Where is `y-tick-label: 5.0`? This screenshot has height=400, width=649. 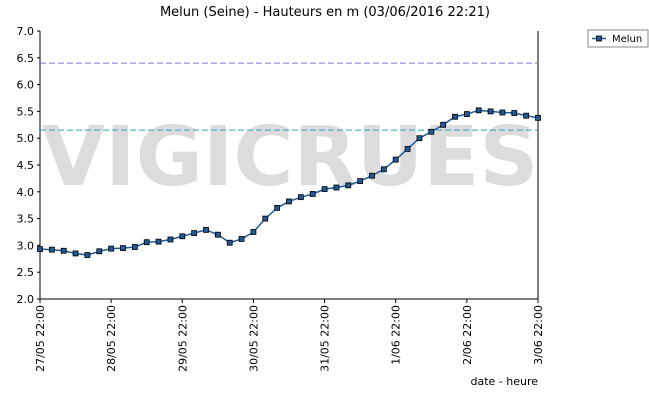
y-tick-label: 5.0 is located at coordinates (26, 138).